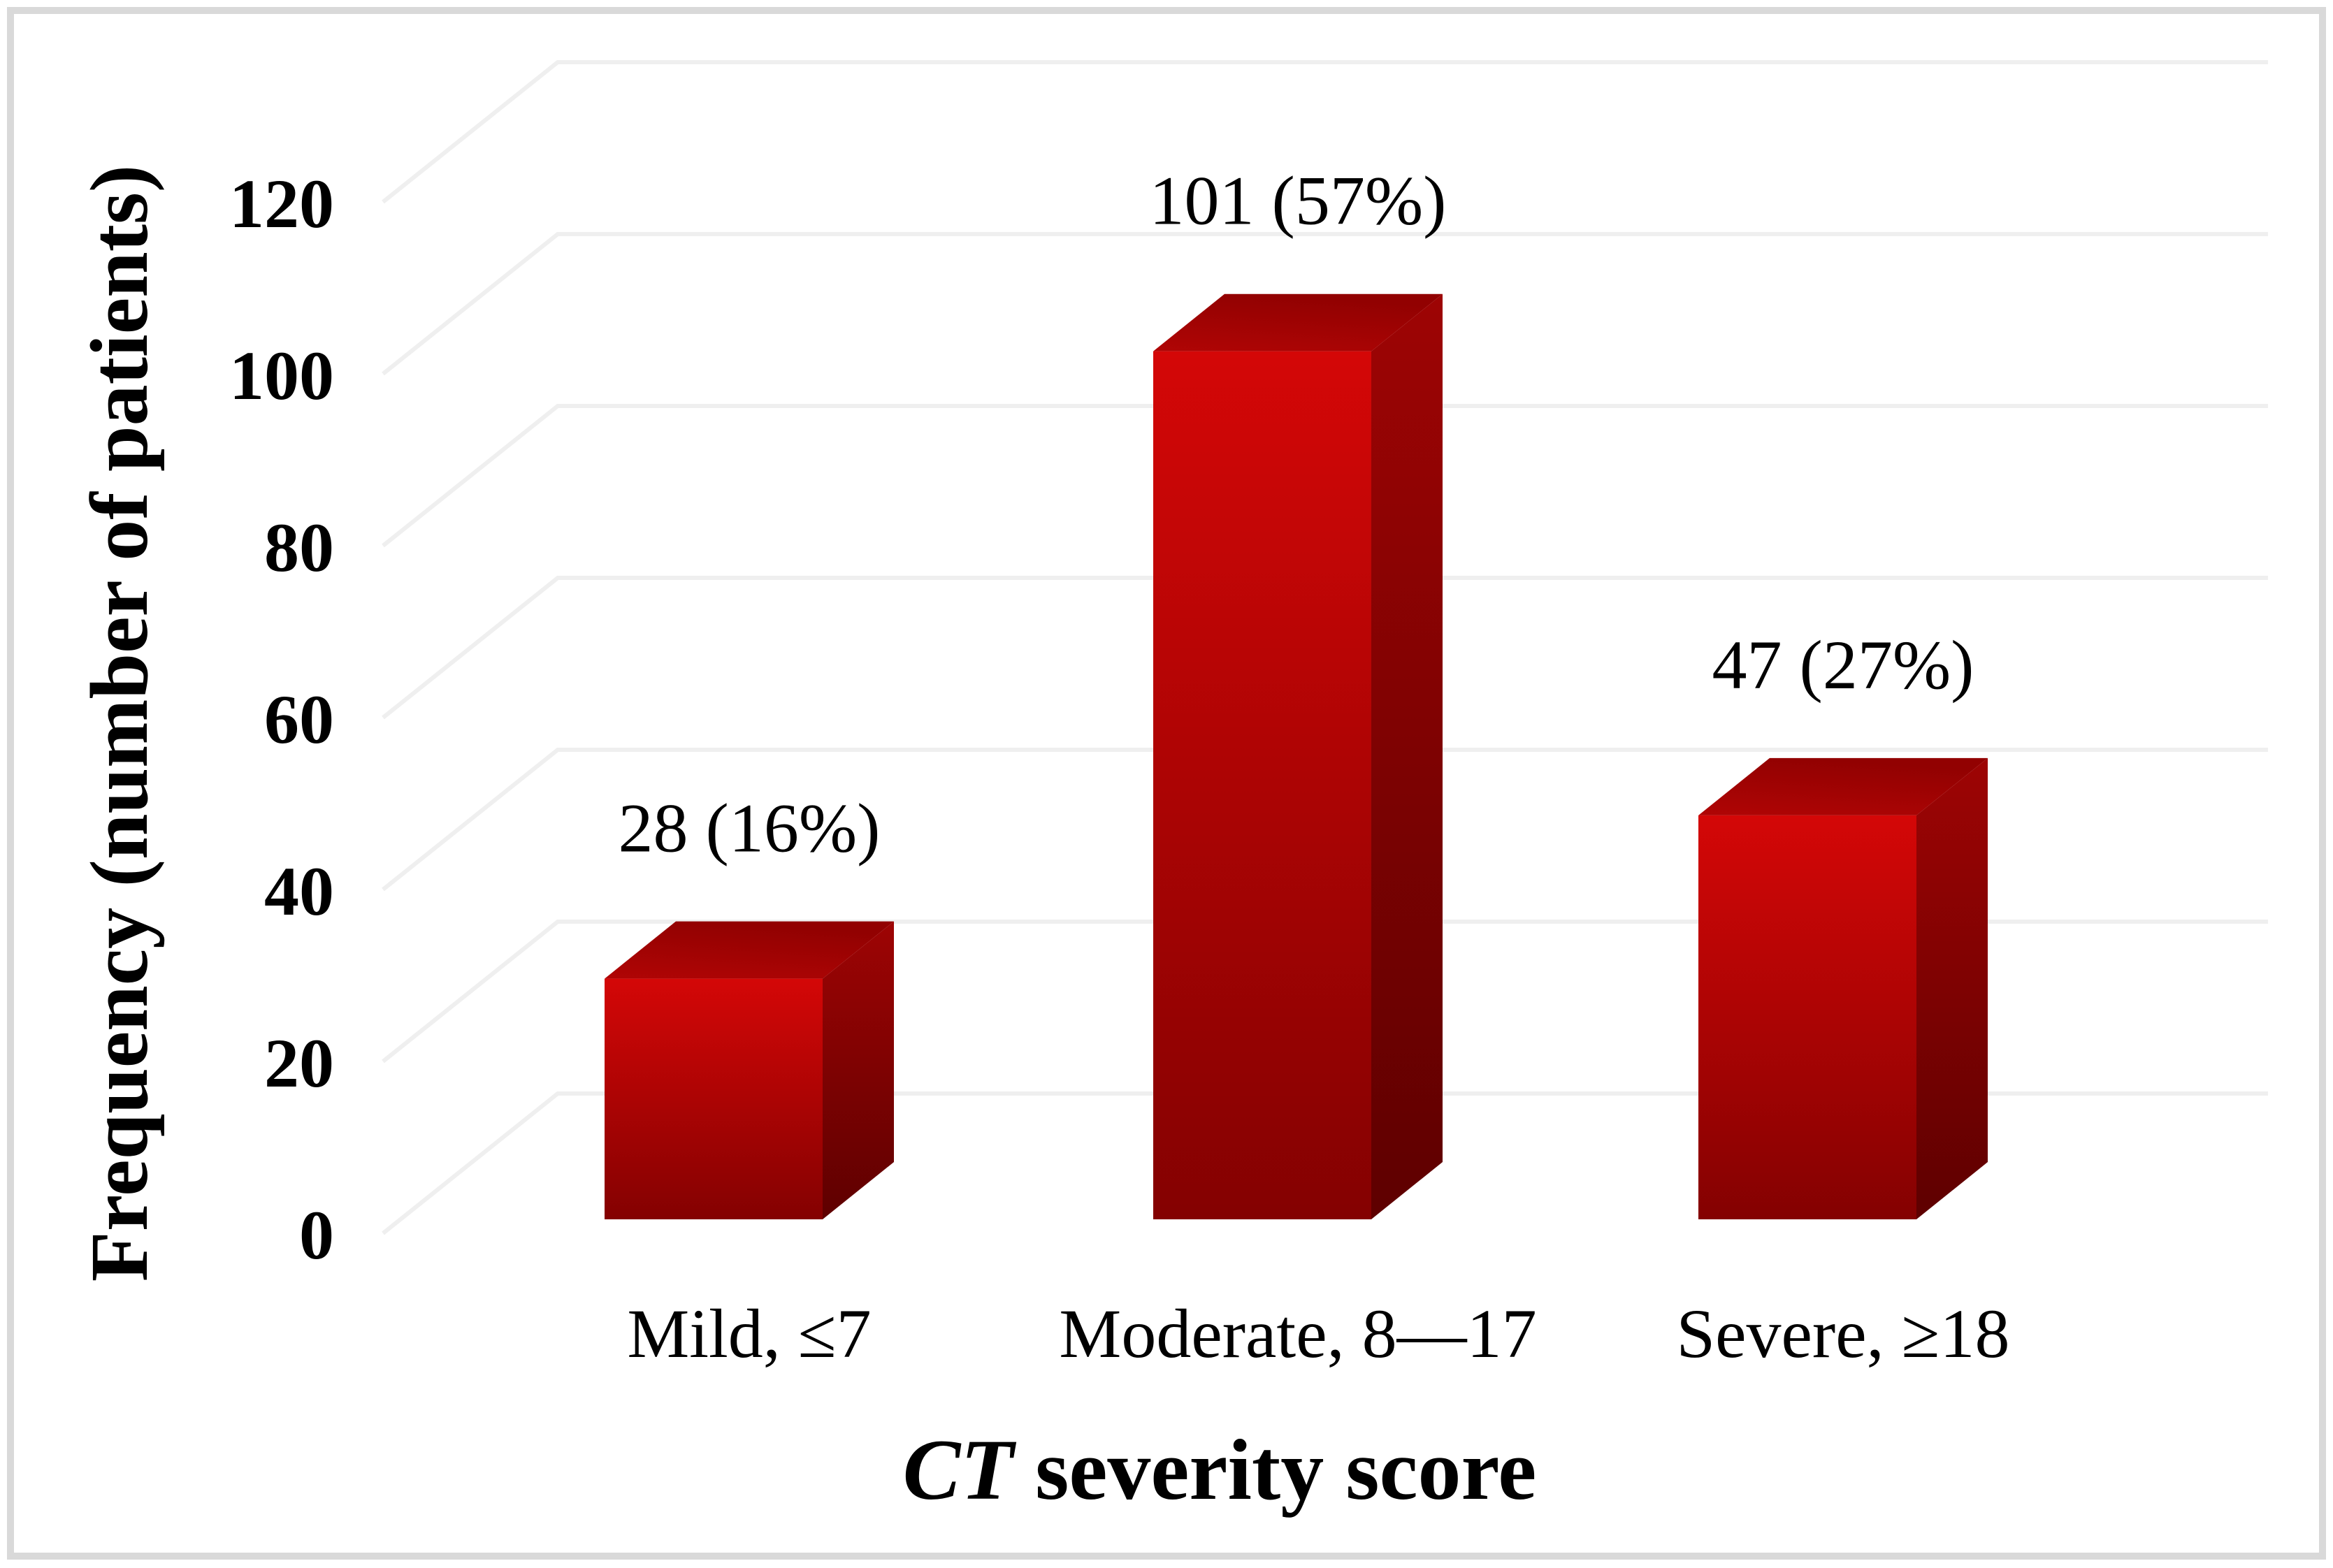  What do you see at coordinates (281, 203) in the screenshot?
I see `y-tick-label-120: 120` at bounding box center [281, 203].